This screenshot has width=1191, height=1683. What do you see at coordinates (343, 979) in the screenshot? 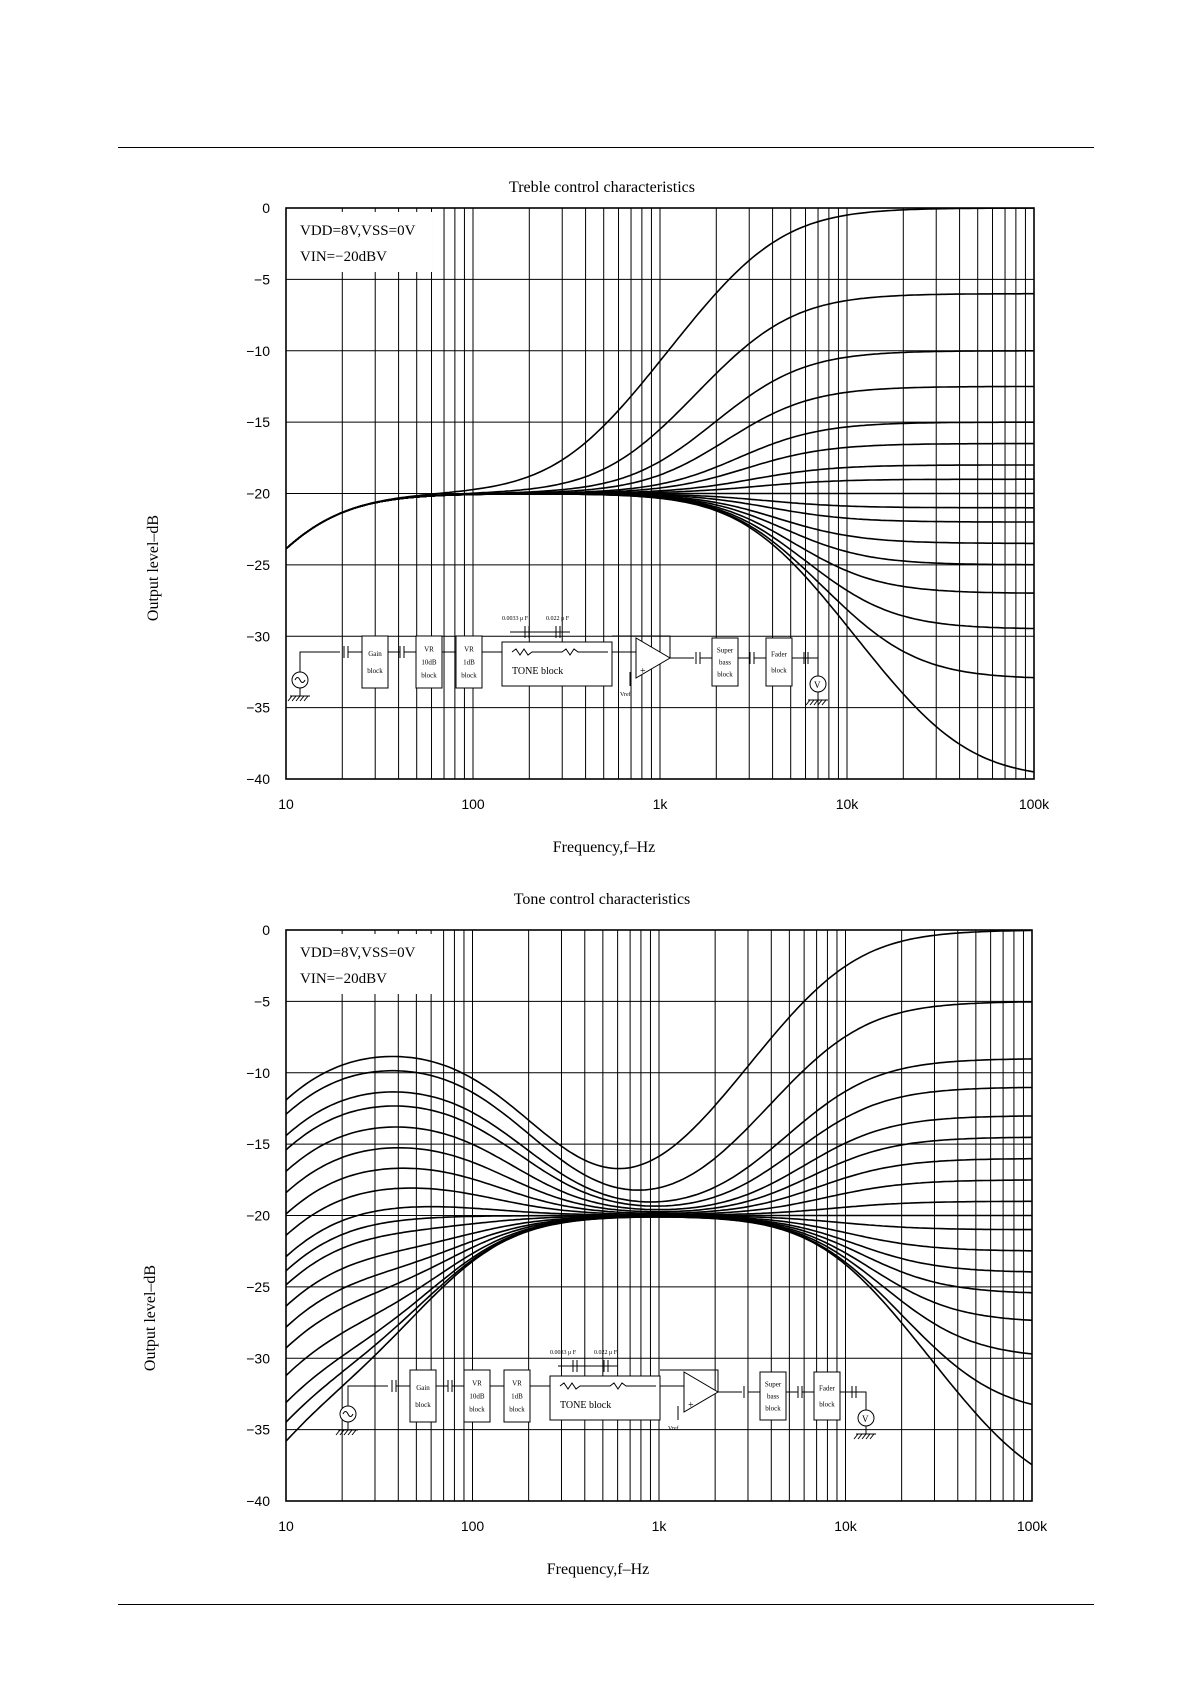
I see `tone-cond-input: VIN=−20dBV` at bounding box center [343, 979].